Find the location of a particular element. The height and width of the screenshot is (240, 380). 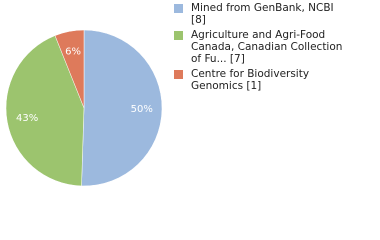

legend-item: Mined from GenBank, NCBI [8] is located at coordinates (262, 14).